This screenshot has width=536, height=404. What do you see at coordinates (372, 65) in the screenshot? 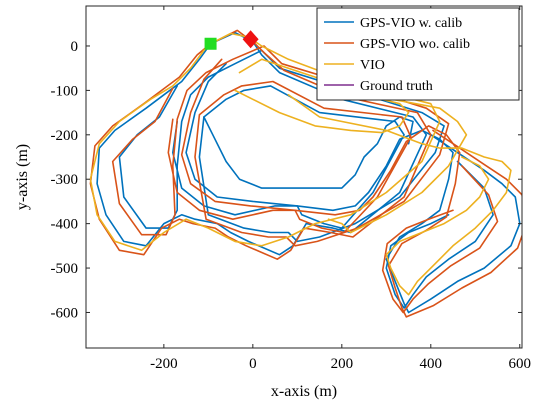
I see `legend-label-2: VIO` at bounding box center [372, 65].